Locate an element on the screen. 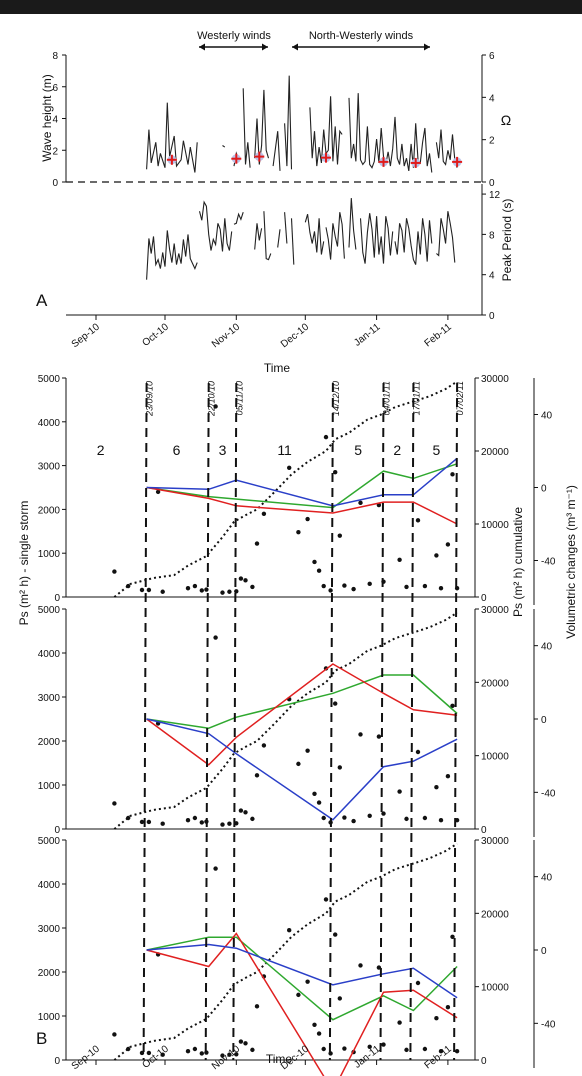 The height and width of the screenshot is (1076, 582). wave-tick-label: 0 is located at coordinates (55, 183).